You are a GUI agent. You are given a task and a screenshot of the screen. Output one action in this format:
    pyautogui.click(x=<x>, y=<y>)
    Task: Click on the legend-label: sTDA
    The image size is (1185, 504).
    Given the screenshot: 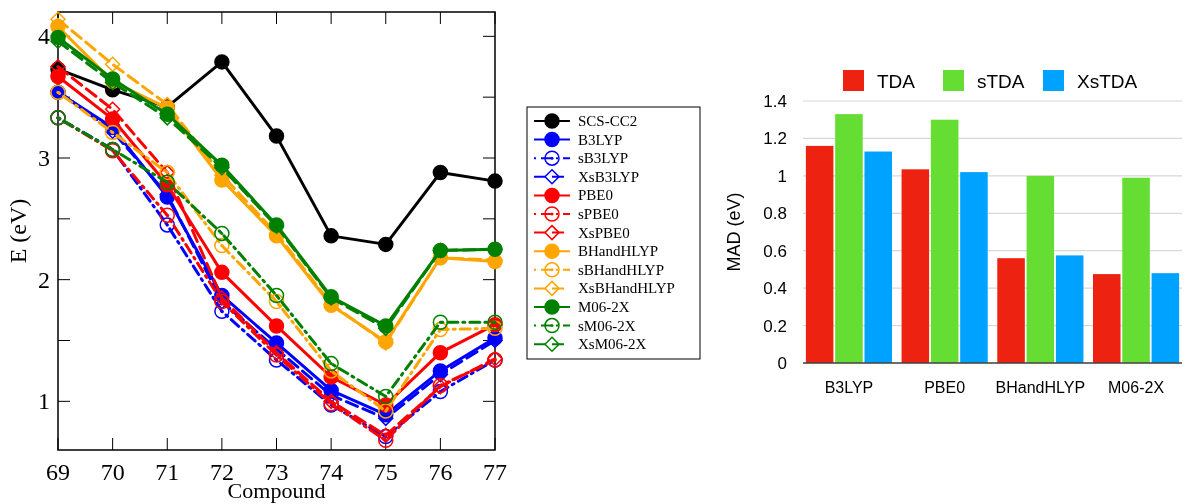 What is the action you would take?
    pyautogui.click(x=1001, y=81)
    